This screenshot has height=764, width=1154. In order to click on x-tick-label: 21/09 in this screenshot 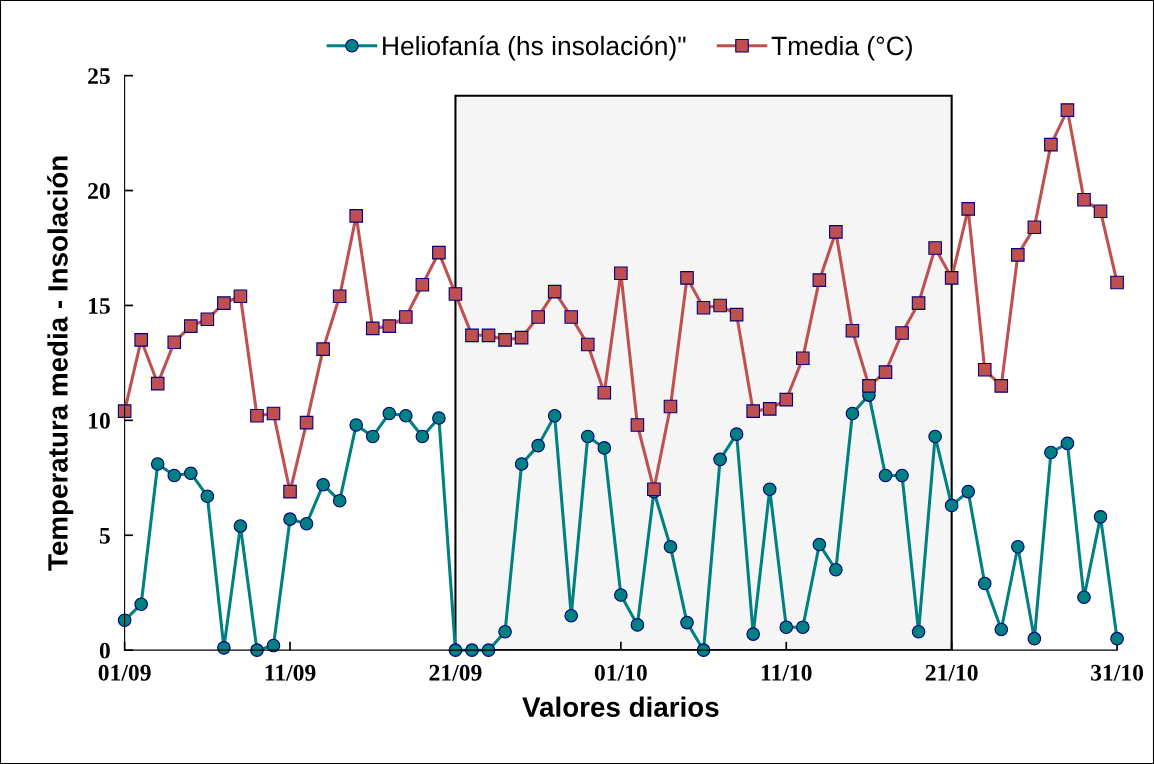, I will do `click(455, 672)`.